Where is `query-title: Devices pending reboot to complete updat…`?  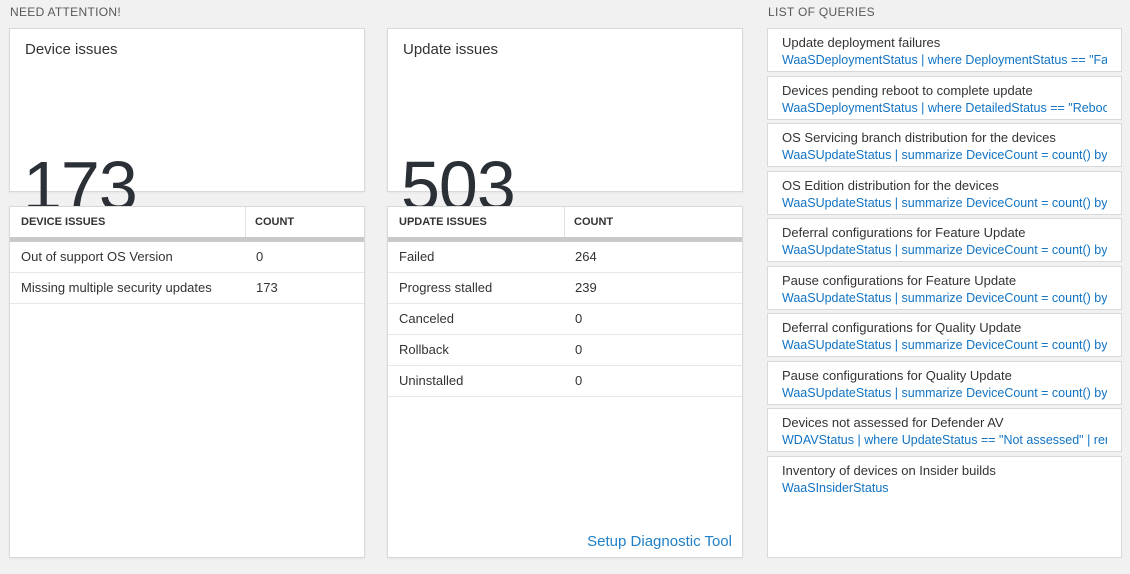 query-title: Devices pending reboot to complete updat… is located at coordinates (907, 90).